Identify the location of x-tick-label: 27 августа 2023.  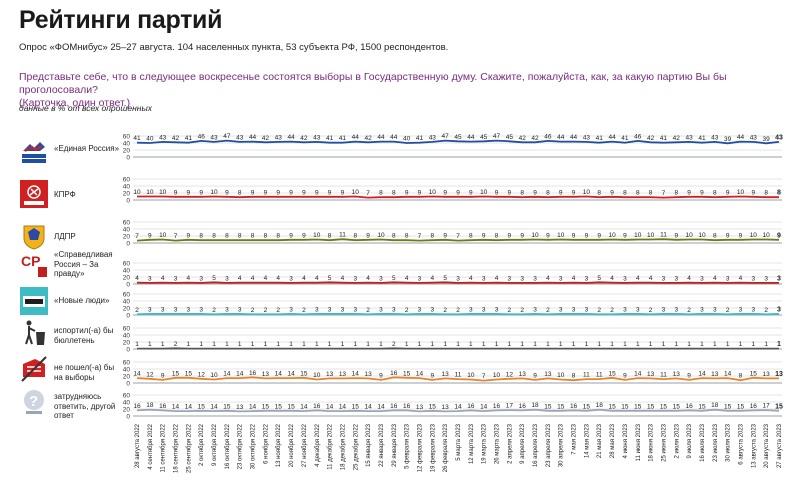
(780, 445).